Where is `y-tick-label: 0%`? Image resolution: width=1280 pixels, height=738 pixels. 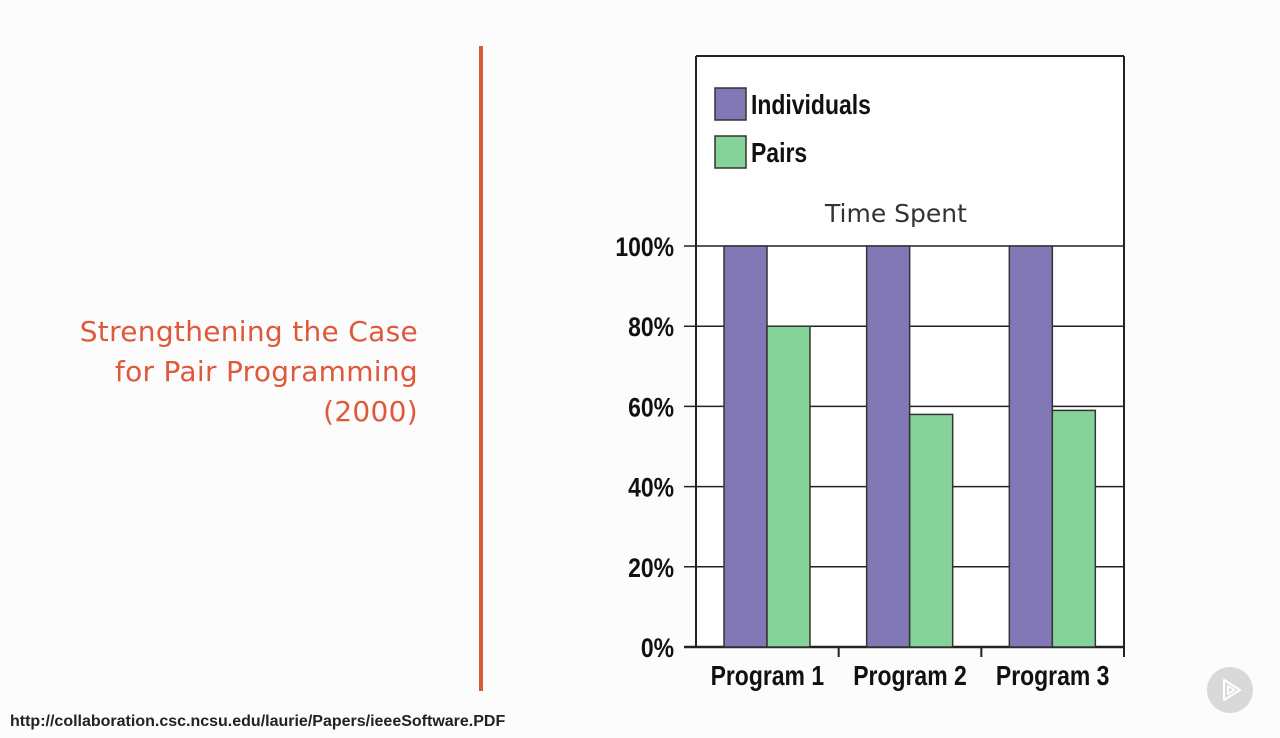
y-tick-label: 0% is located at coordinates (657, 648).